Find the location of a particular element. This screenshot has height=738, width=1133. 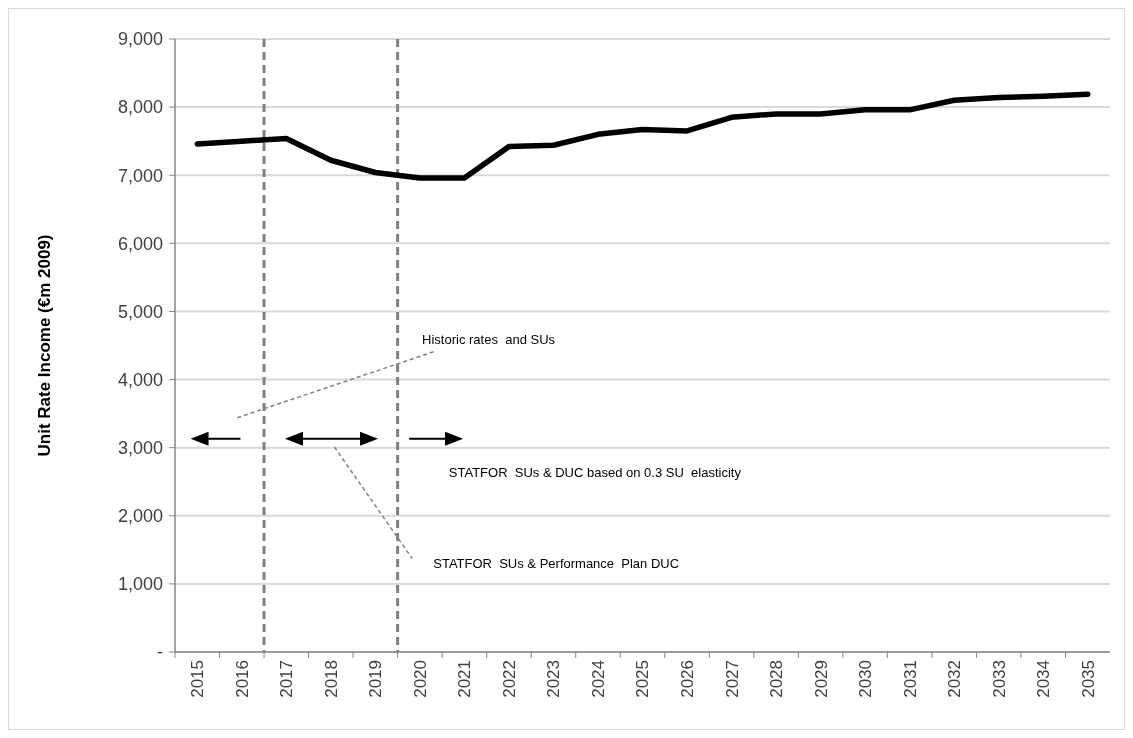

y-tick-label: 2,000 is located at coordinates (140, 516).